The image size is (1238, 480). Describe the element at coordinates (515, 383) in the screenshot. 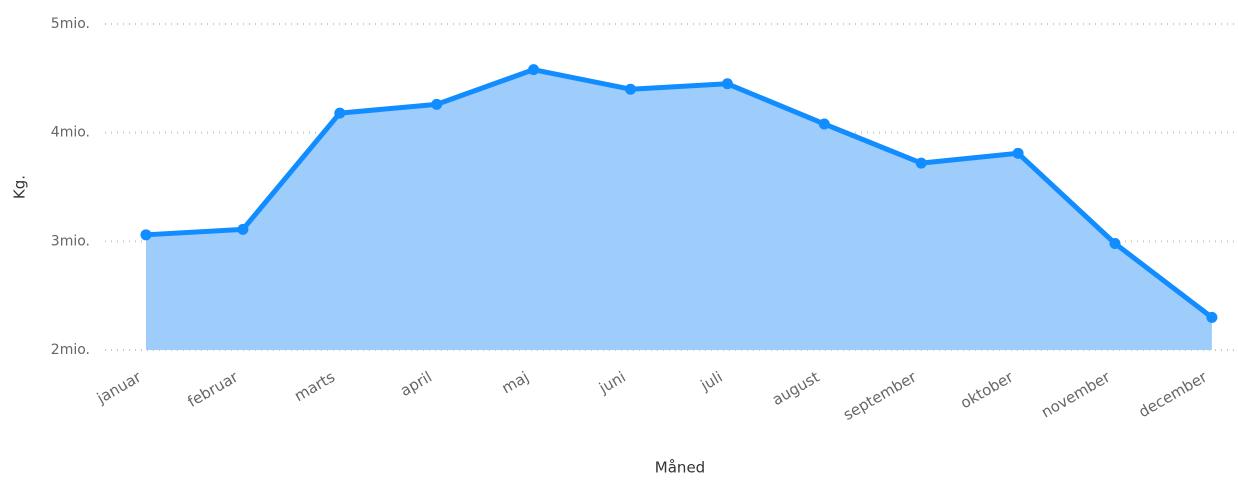

I see `x-tick-label: maj` at that location.